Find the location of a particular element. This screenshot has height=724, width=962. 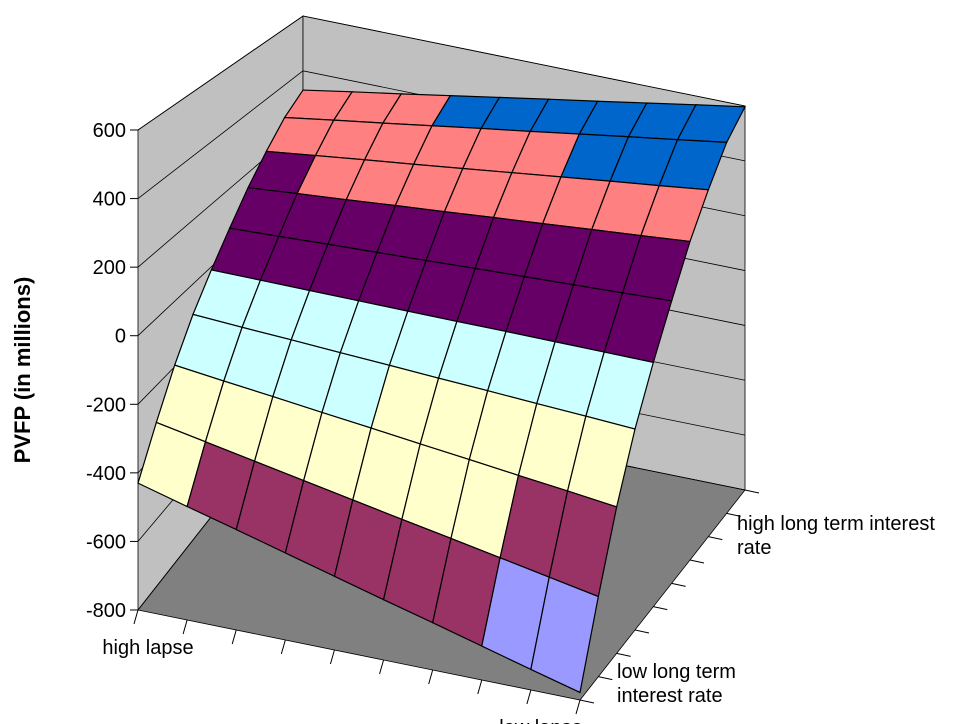

y-tick-label: -400 is located at coordinates (106, 474).